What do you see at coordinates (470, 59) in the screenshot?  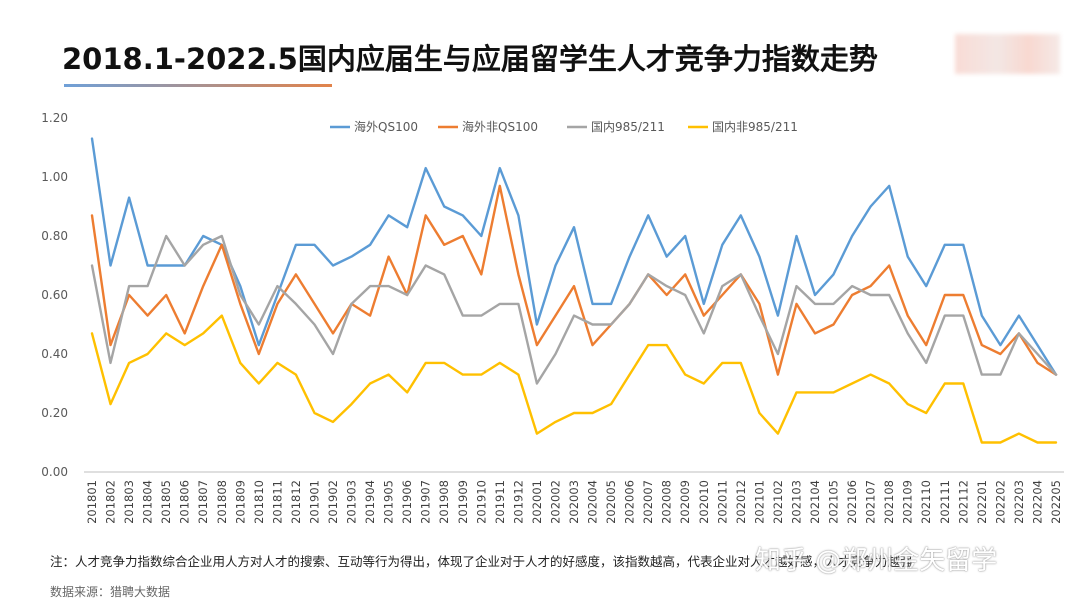 I see `chart-title: 2018.1-2022.5国内应届生与应届留学生人才竞争力指数走势` at bounding box center [470, 59].